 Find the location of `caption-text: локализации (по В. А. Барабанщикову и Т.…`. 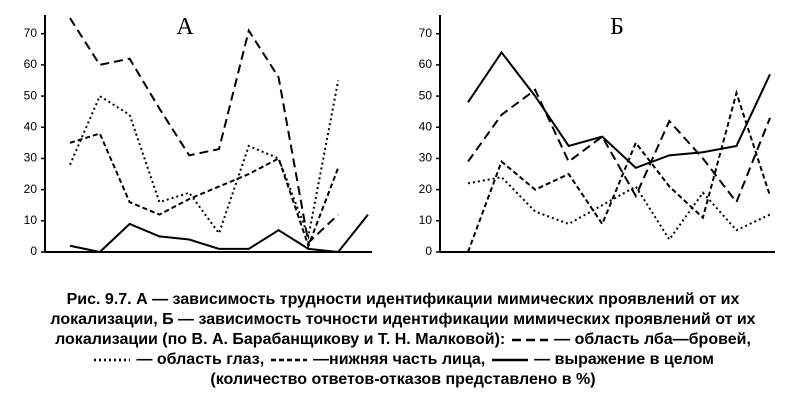

caption-text: локализации (по В. А. Барабанщикову и Т.… is located at coordinates (280, 339).